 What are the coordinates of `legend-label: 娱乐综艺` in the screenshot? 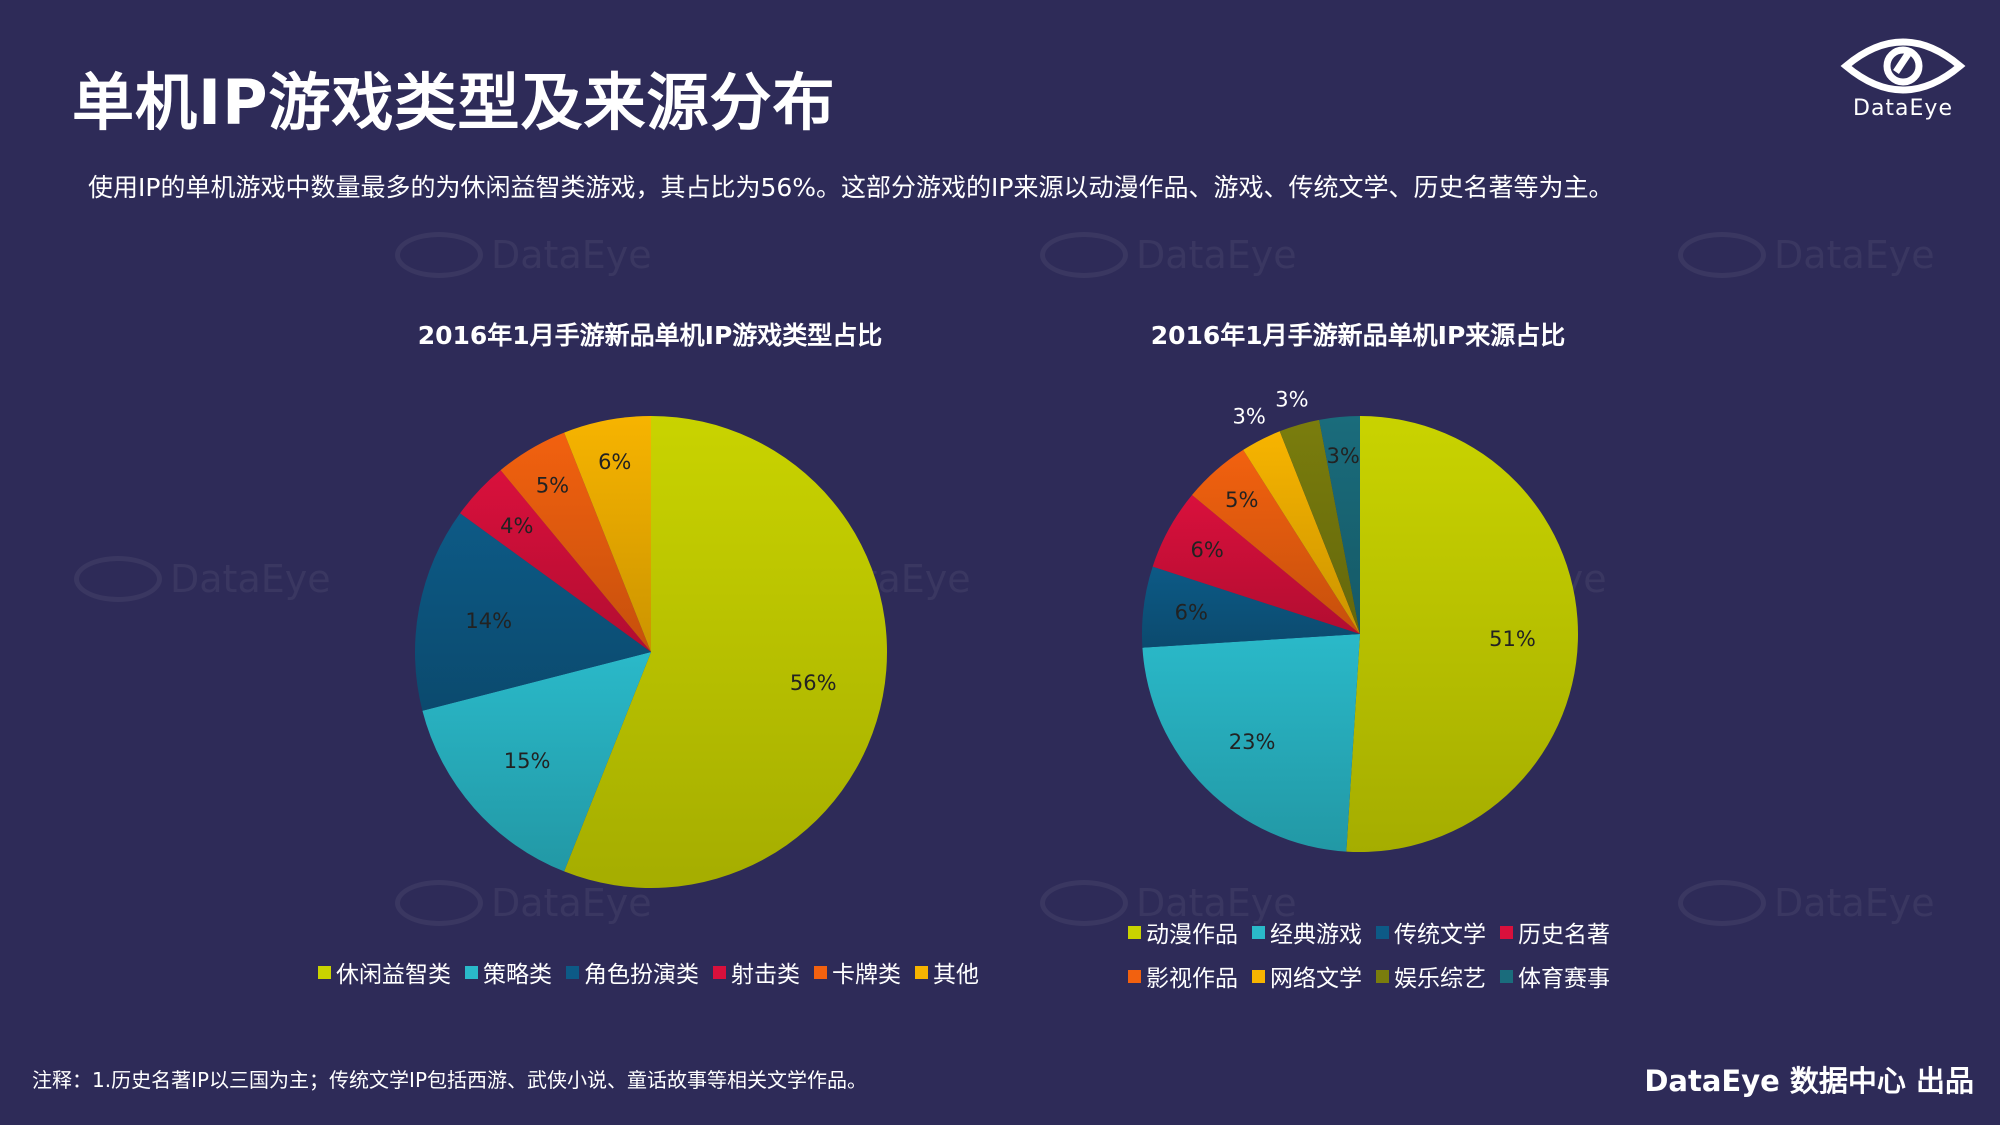 It's located at (1440, 979).